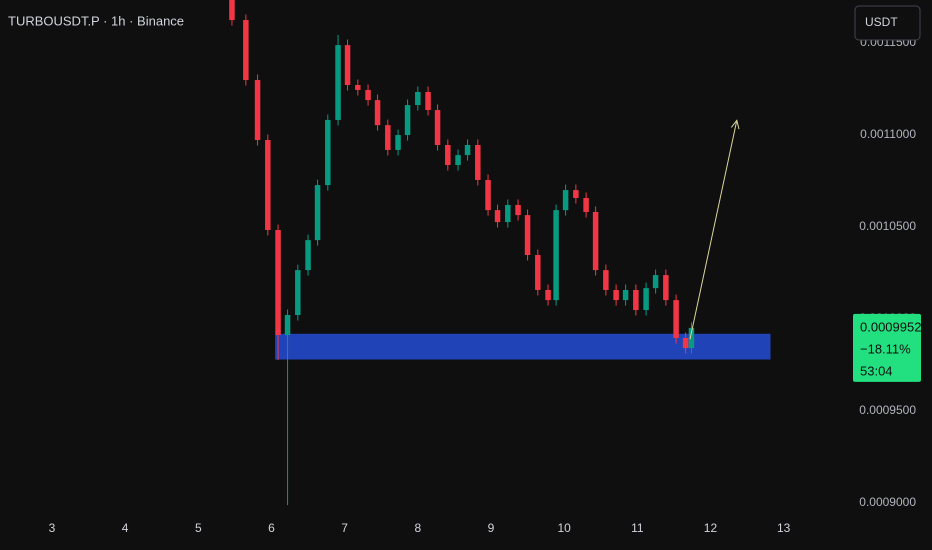 The width and height of the screenshot is (932, 550). I want to click on x-tick-label: 5, so click(198, 528).